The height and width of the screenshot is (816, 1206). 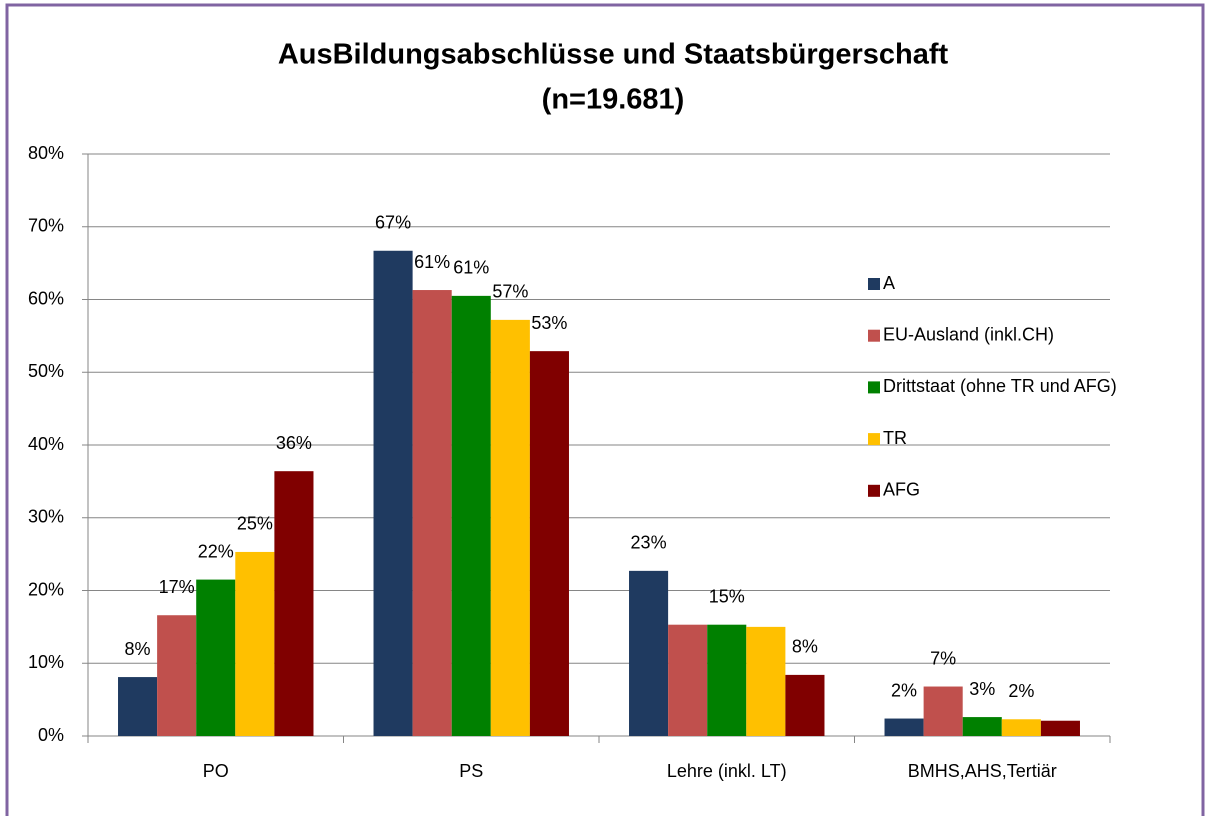 What do you see at coordinates (727, 596) in the screenshot?
I see `data-label: 15%` at bounding box center [727, 596].